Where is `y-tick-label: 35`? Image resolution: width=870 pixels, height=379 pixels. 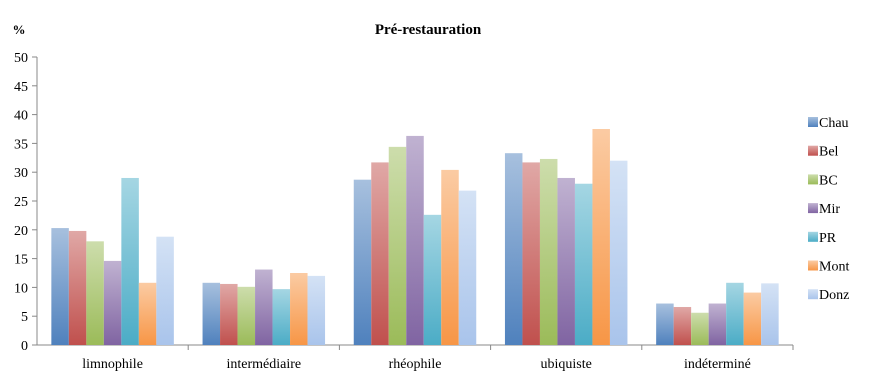 y-tick-label: 35 is located at coordinates (21, 144).